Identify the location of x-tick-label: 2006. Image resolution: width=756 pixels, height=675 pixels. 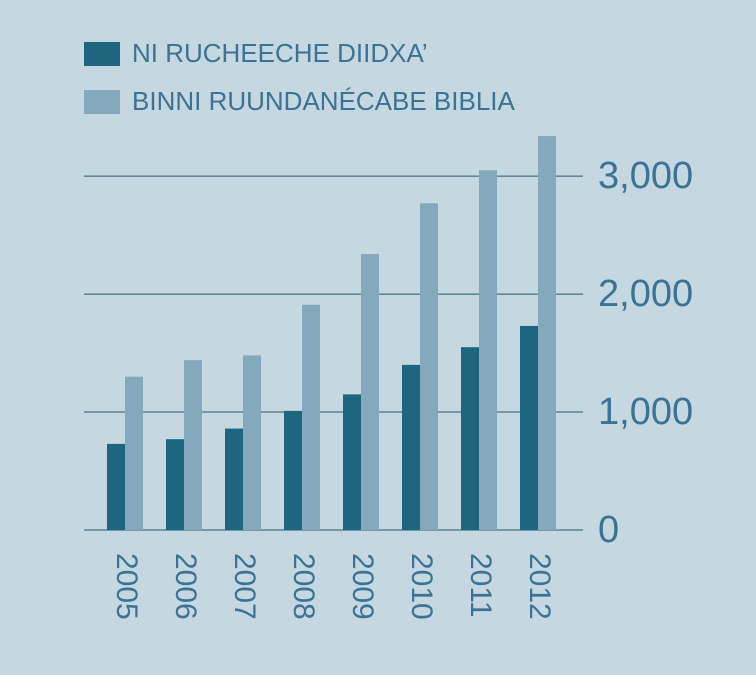
(185, 586).